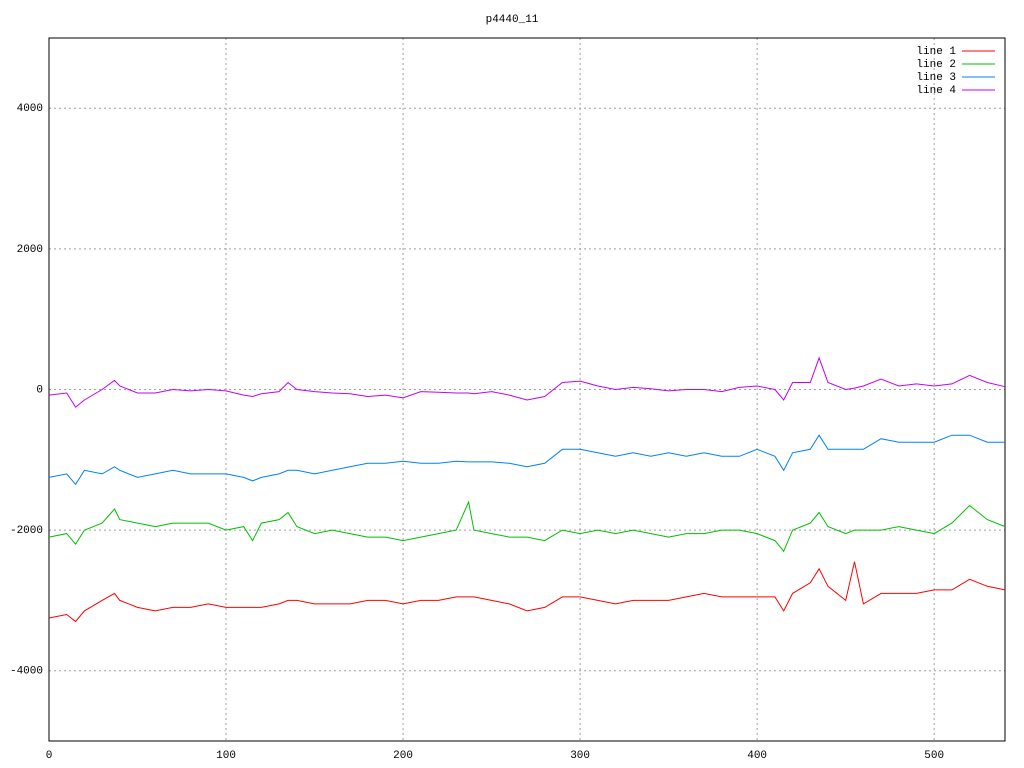  What do you see at coordinates (26, 531) in the screenshot?
I see `y-tick-label: -2000` at bounding box center [26, 531].